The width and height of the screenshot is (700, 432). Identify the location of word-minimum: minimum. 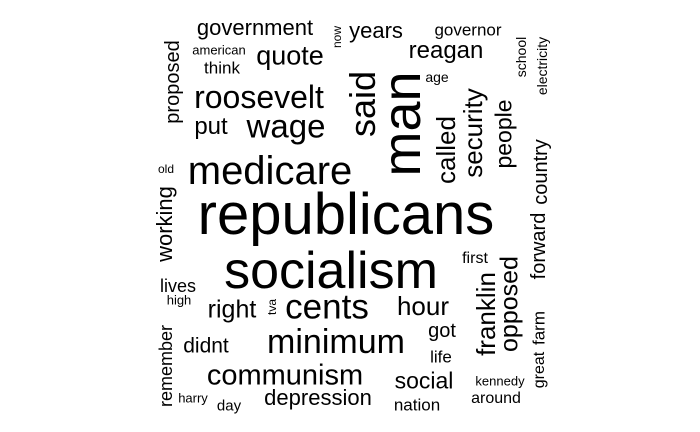
(336, 342).